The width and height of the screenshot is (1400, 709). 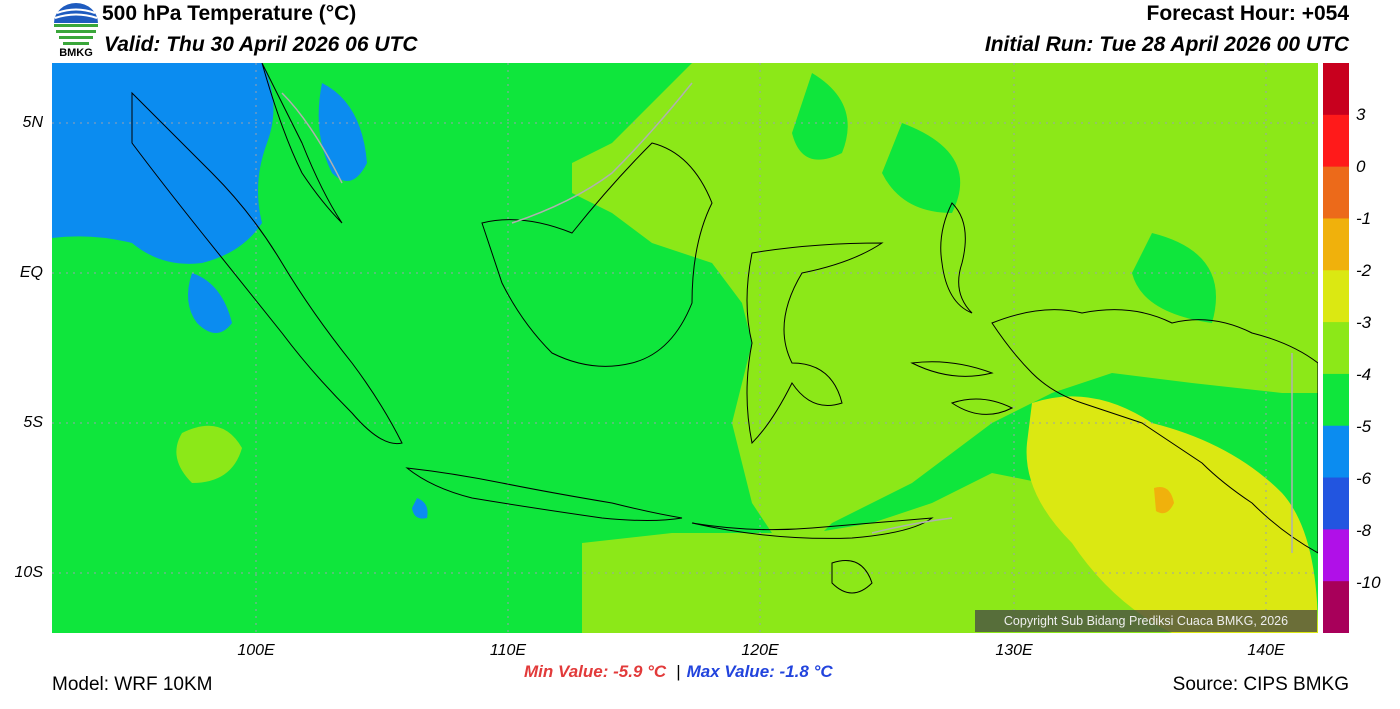 I want to click on lat-label-eq: EQ, so click(x=31, y=272).